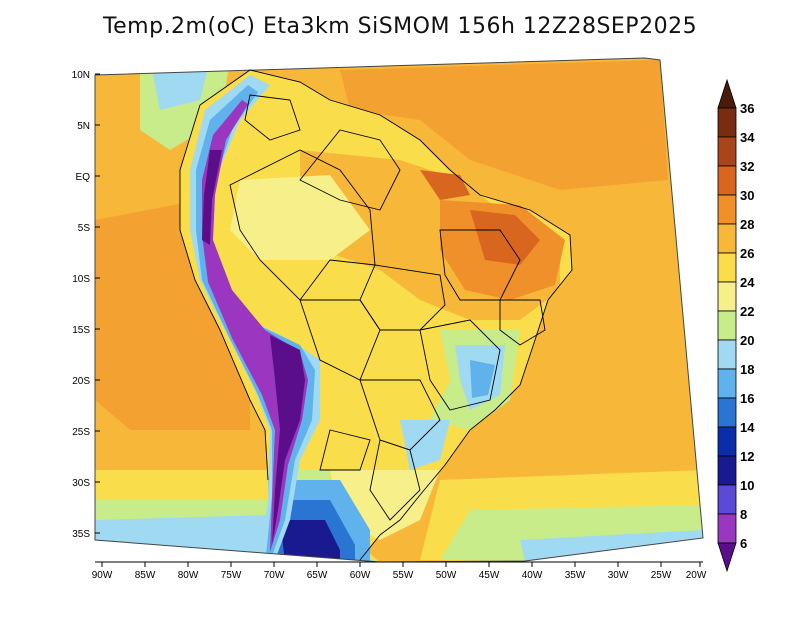  What do you see at coordinates (747, 166) in the screenshot?
I see `colorbar-label: 32` at bounding box center [747, 166].